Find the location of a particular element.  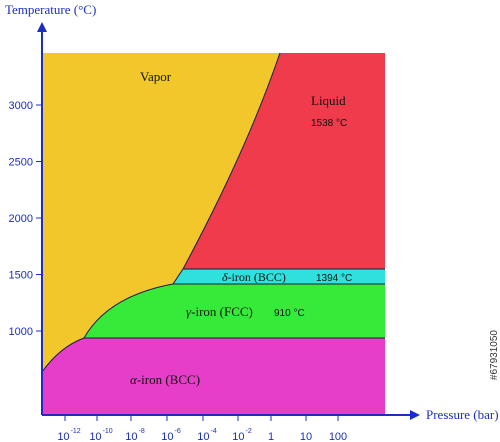

x-tick-label: 10 is located at coordinates (306, 436).